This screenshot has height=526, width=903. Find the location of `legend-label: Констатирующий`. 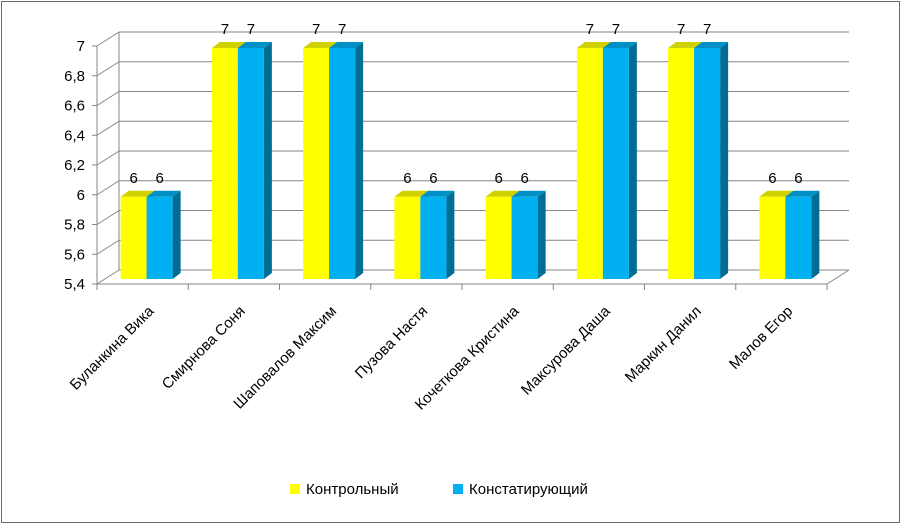

legend-label: Констатирующий is located at coordinates (528, 489).